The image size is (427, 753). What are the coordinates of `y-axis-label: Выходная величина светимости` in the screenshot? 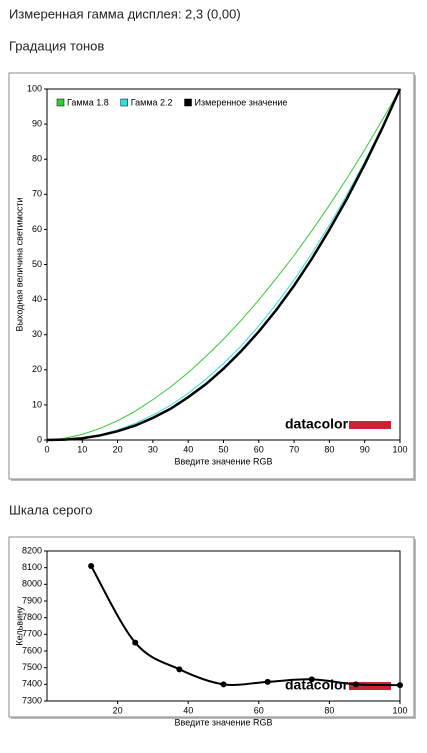 It's located at (19, 264).